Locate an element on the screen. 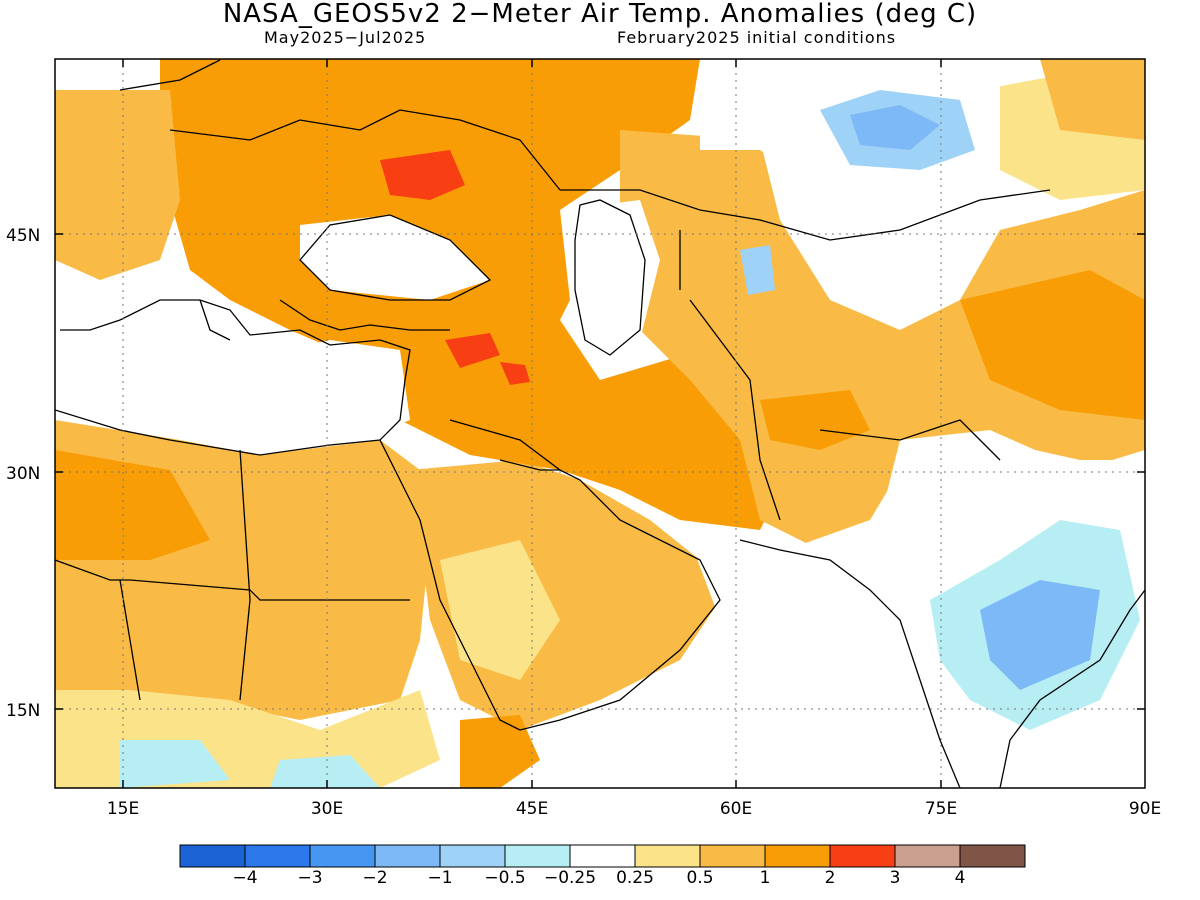 The width and height of the screenshot is (1200, 900). lat-label-30n: 30N is located at coordinates (23, 474).